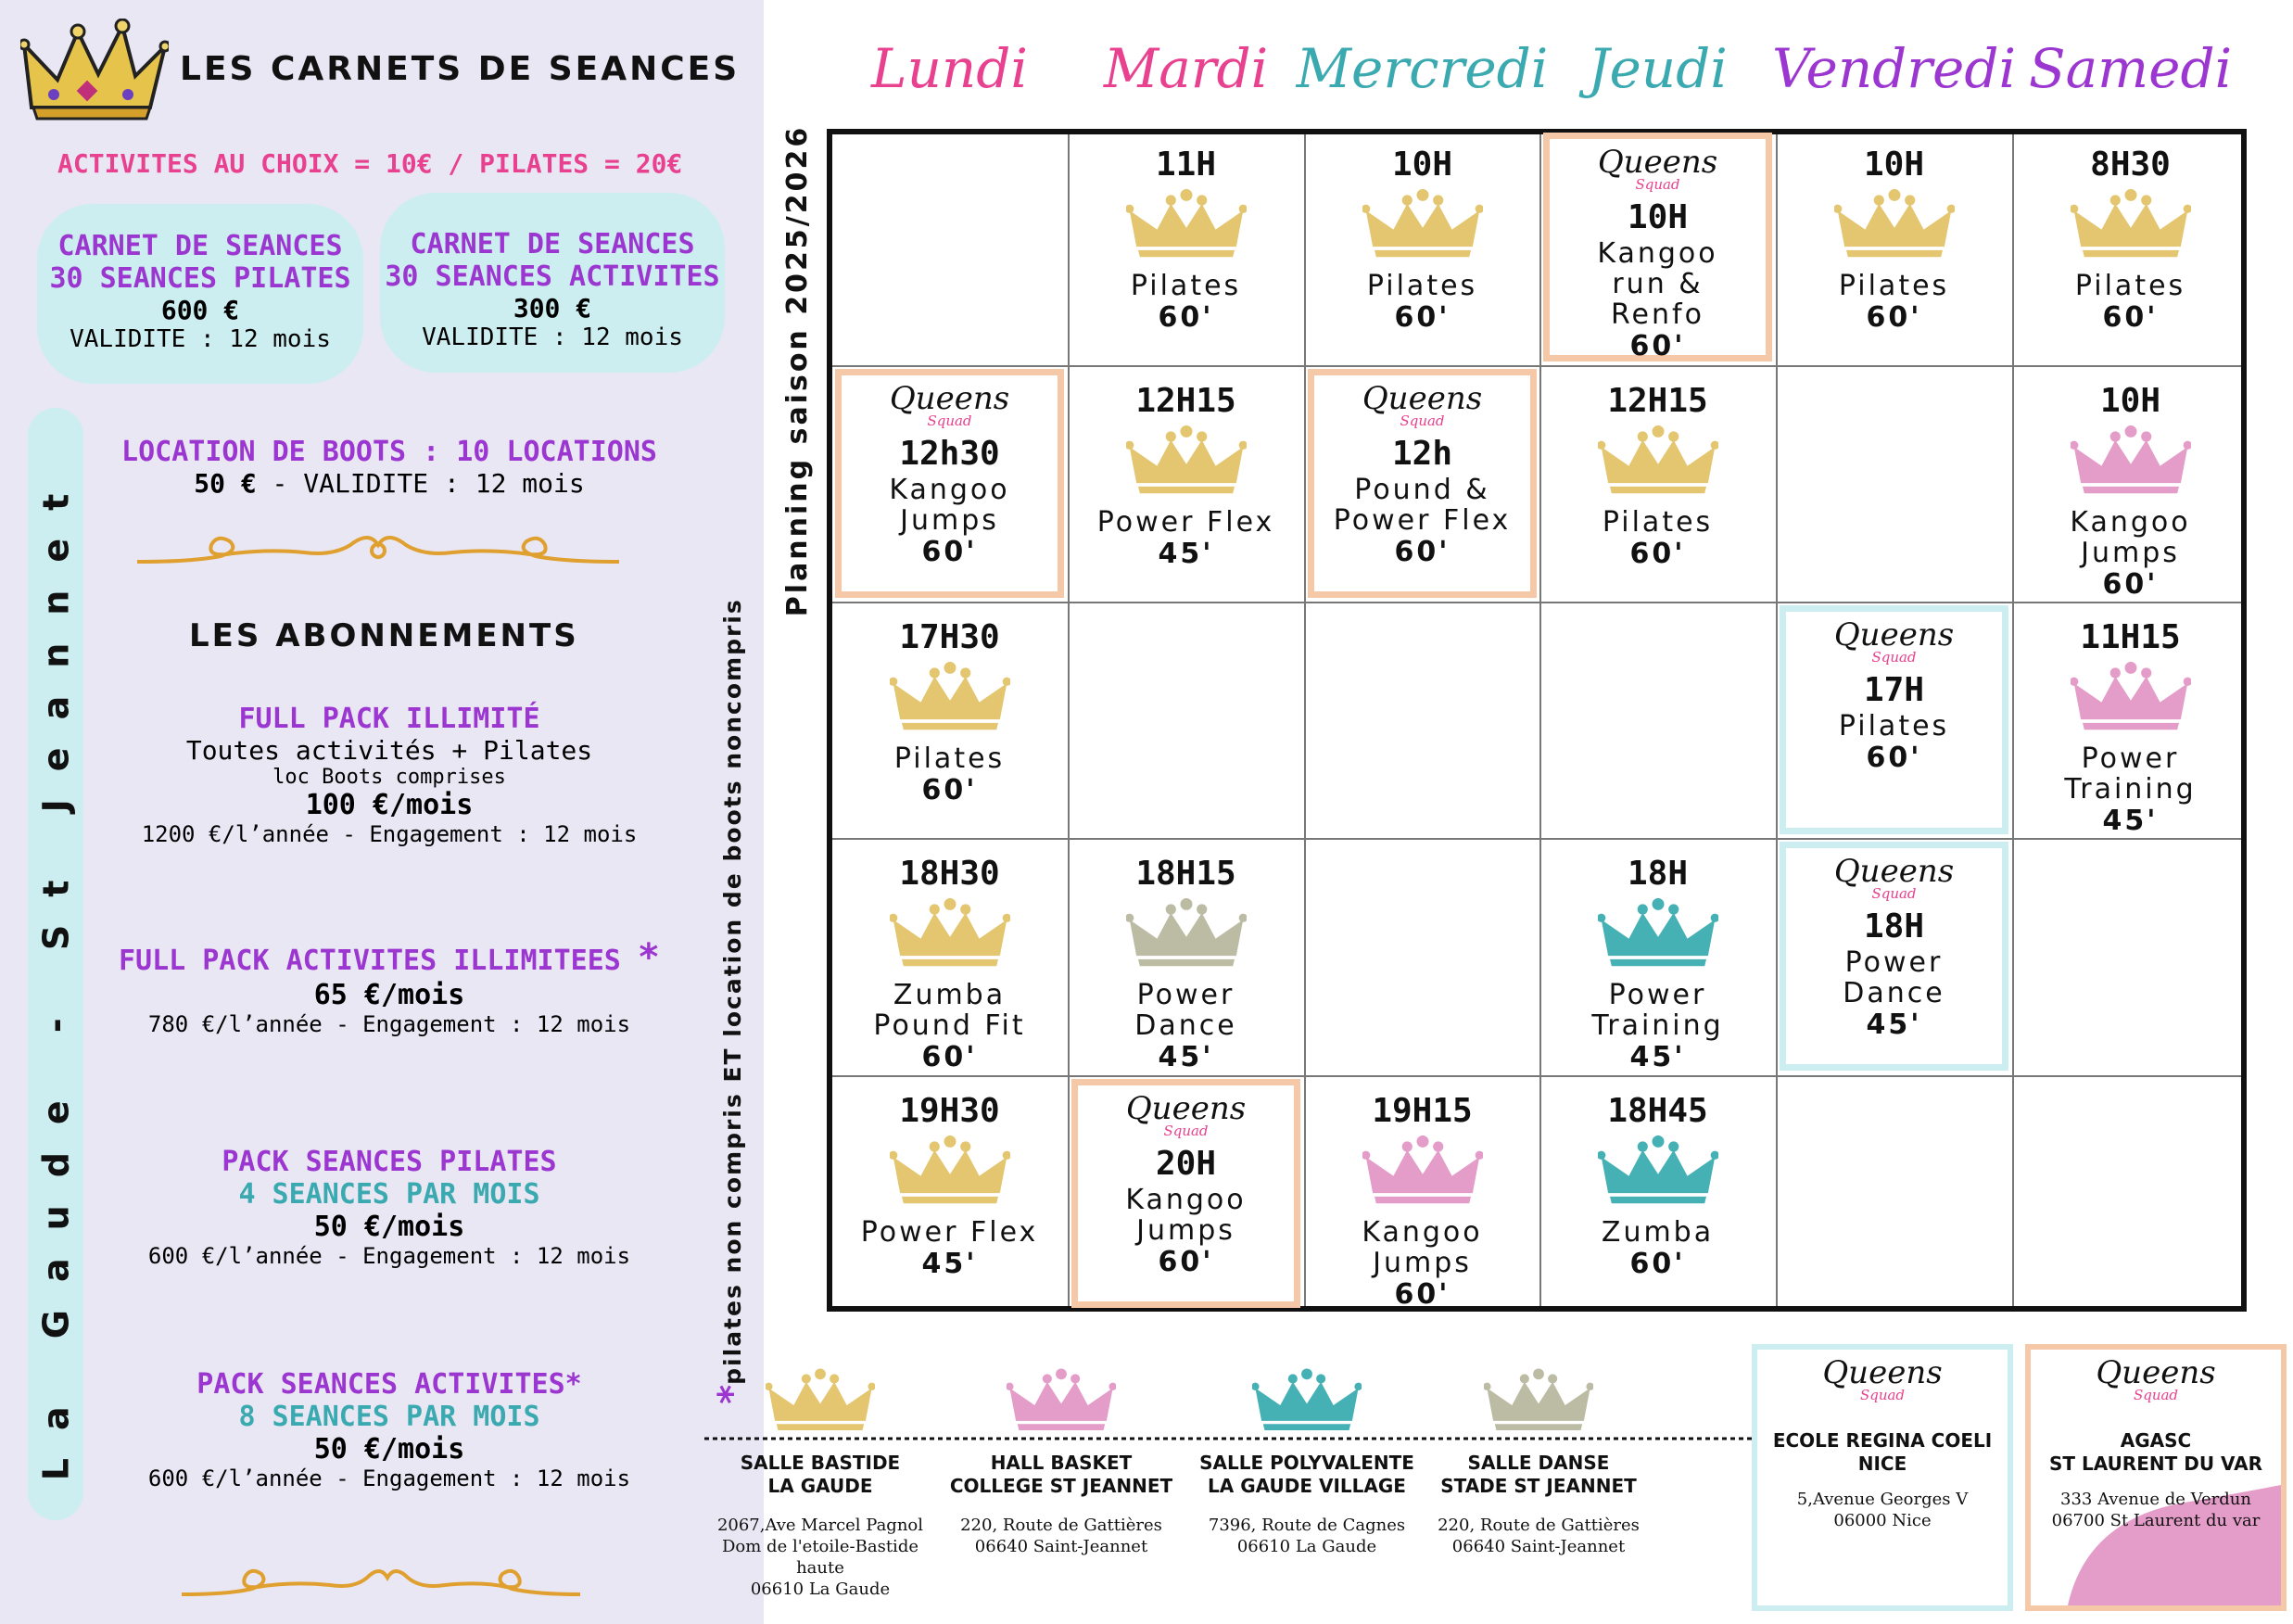  I want to click on day-header-mercredi: Mercredi, so click(1422, 68).